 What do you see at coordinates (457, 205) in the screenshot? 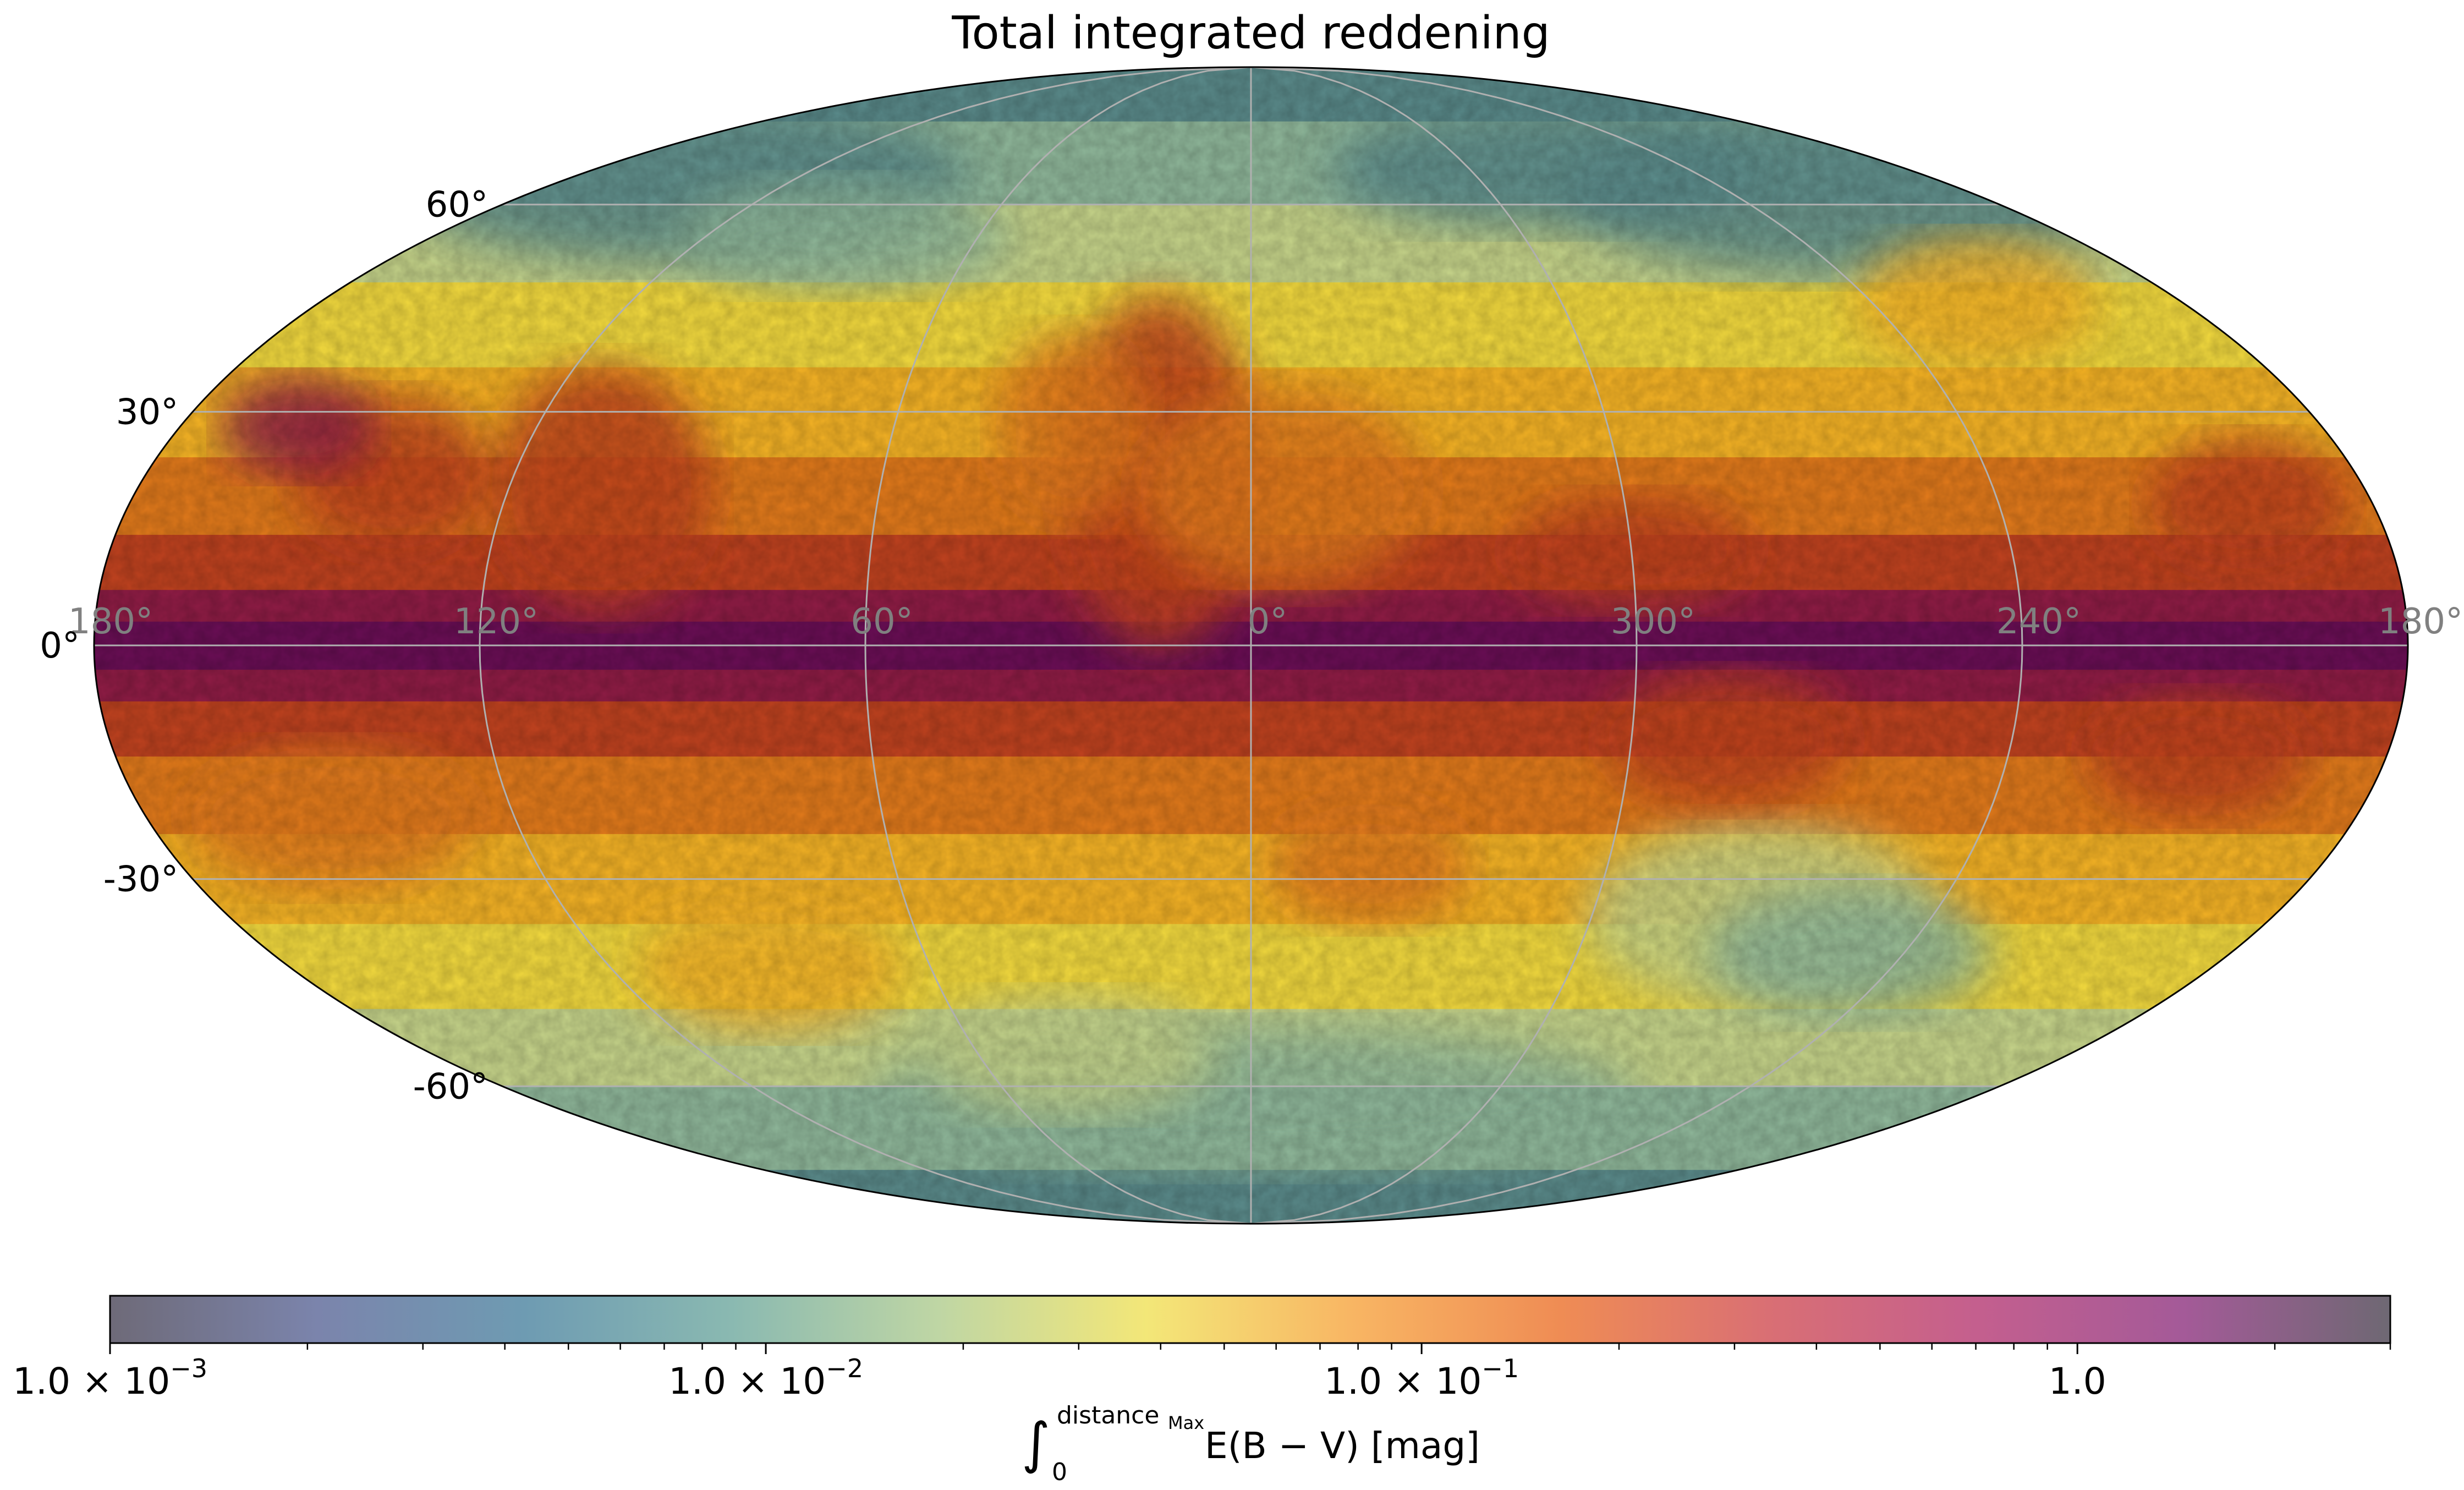
I see `latitude-tick-label: 60°` at bounding box center [457, 205].